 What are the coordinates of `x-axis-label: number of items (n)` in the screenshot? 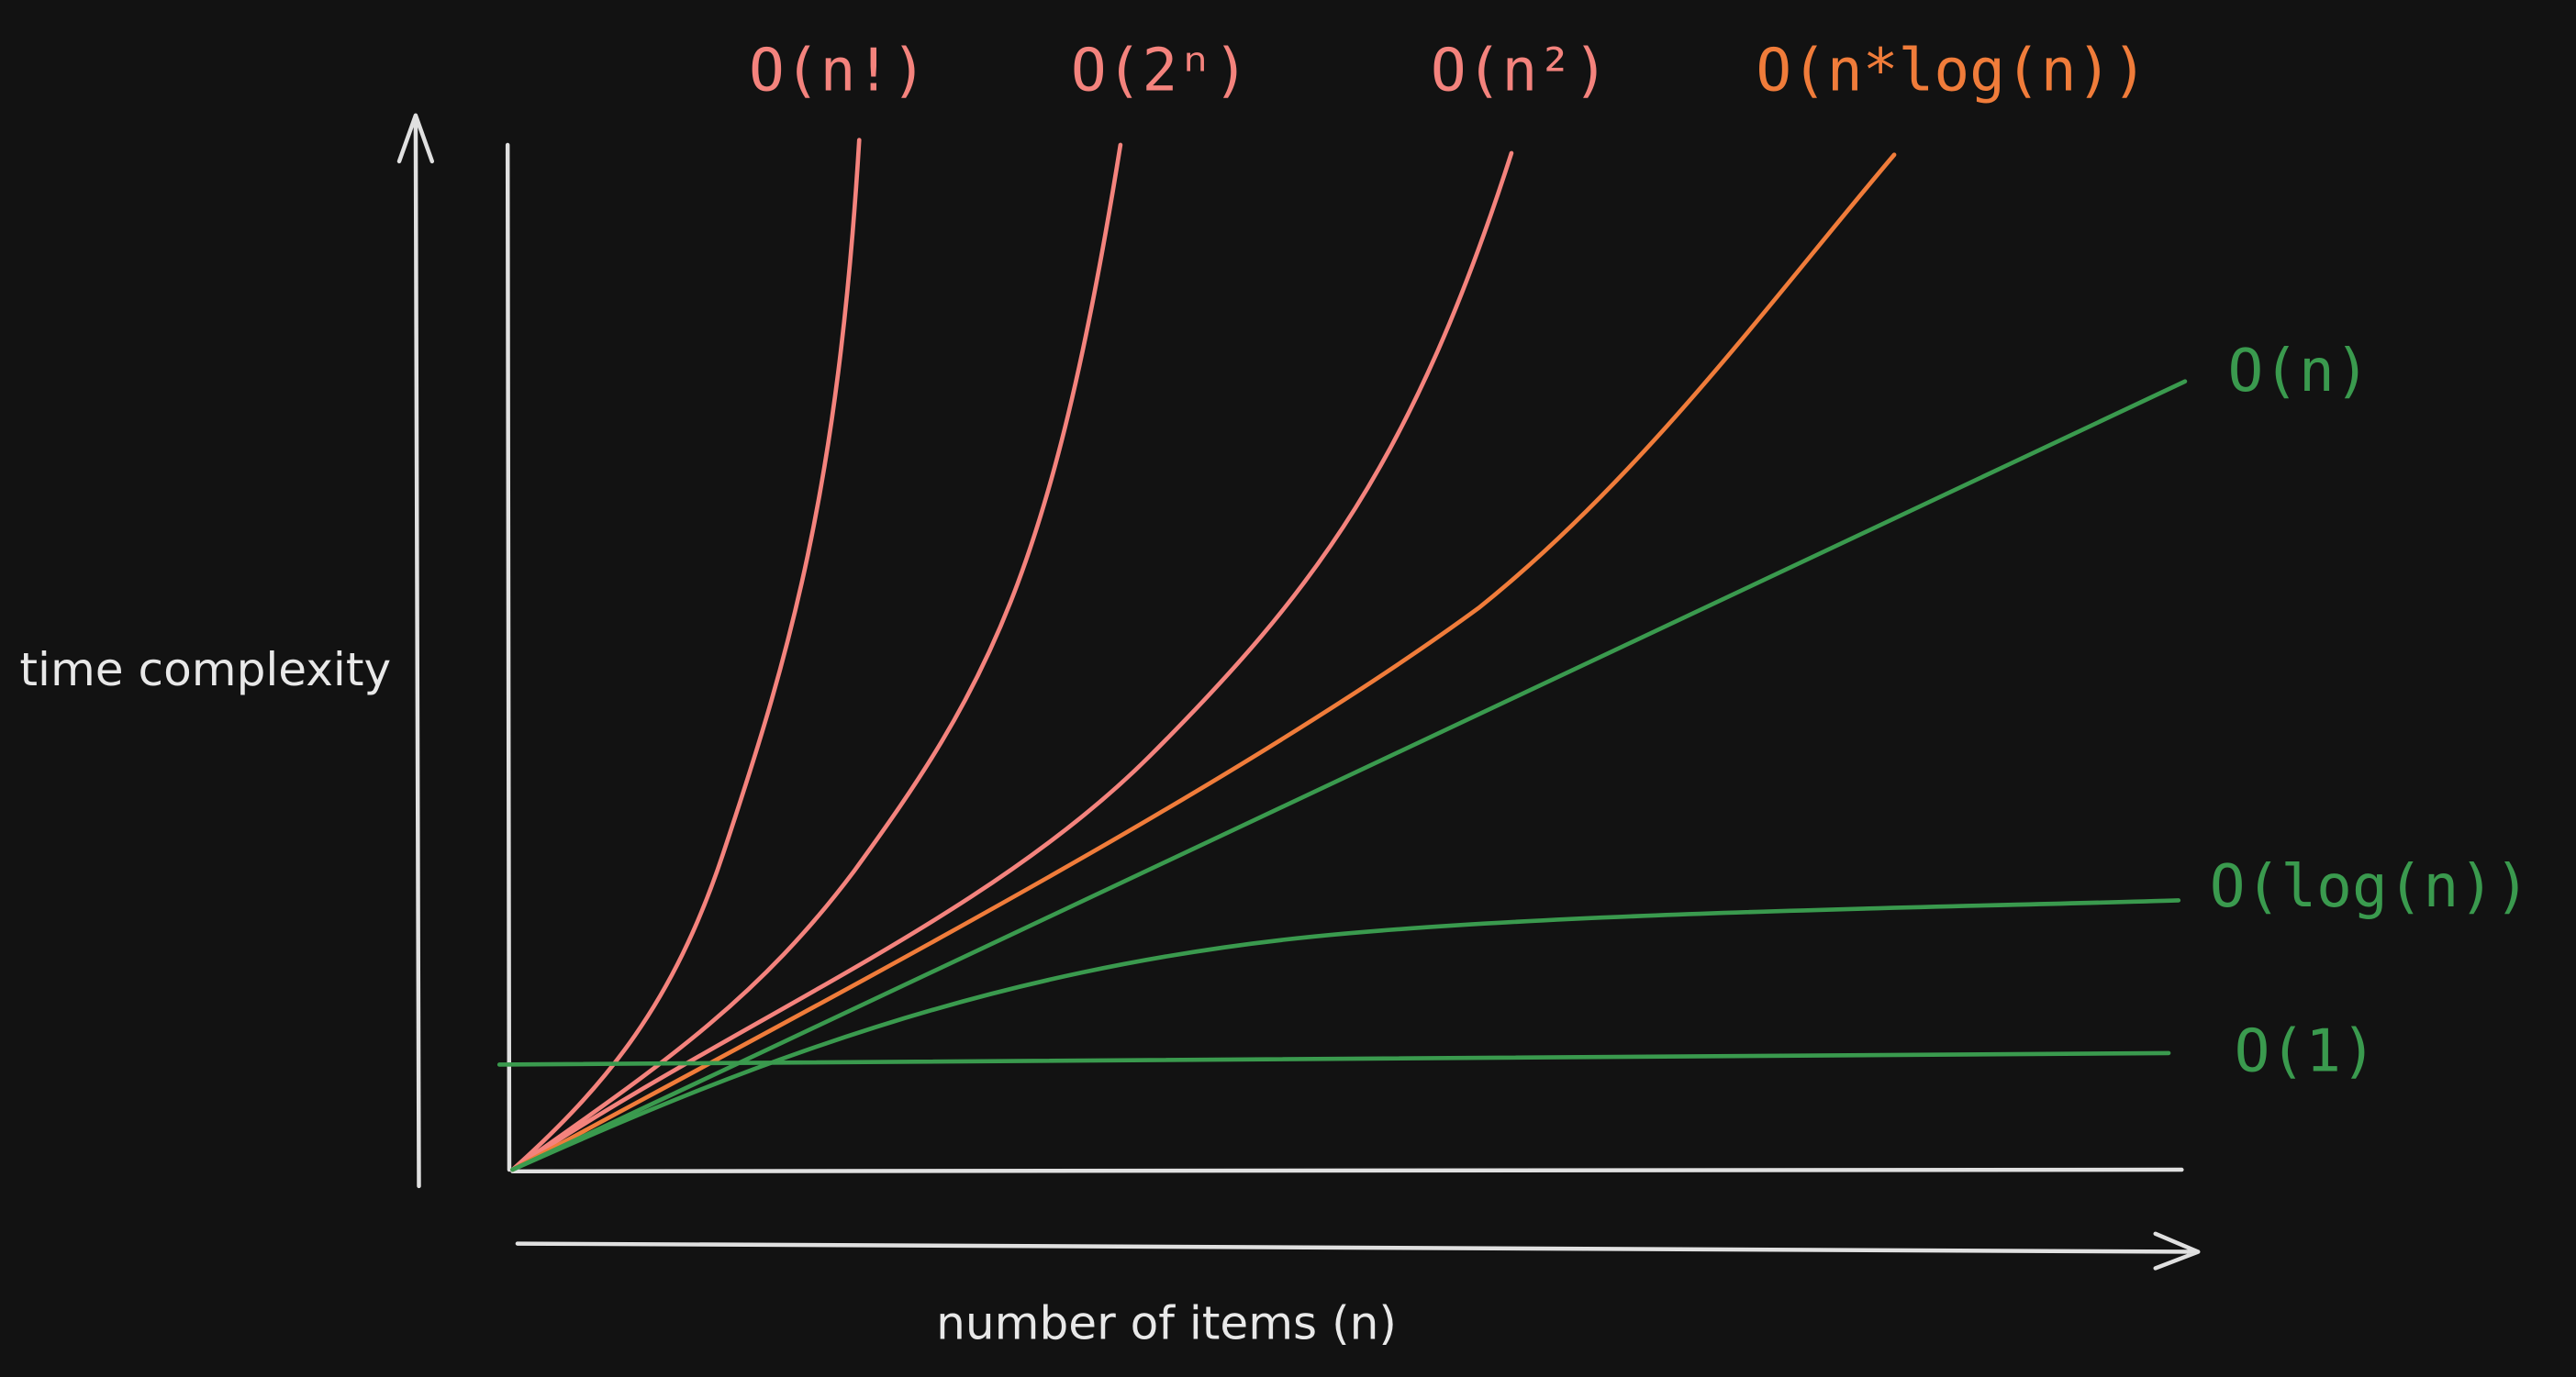 It's located at (1167, 1322).